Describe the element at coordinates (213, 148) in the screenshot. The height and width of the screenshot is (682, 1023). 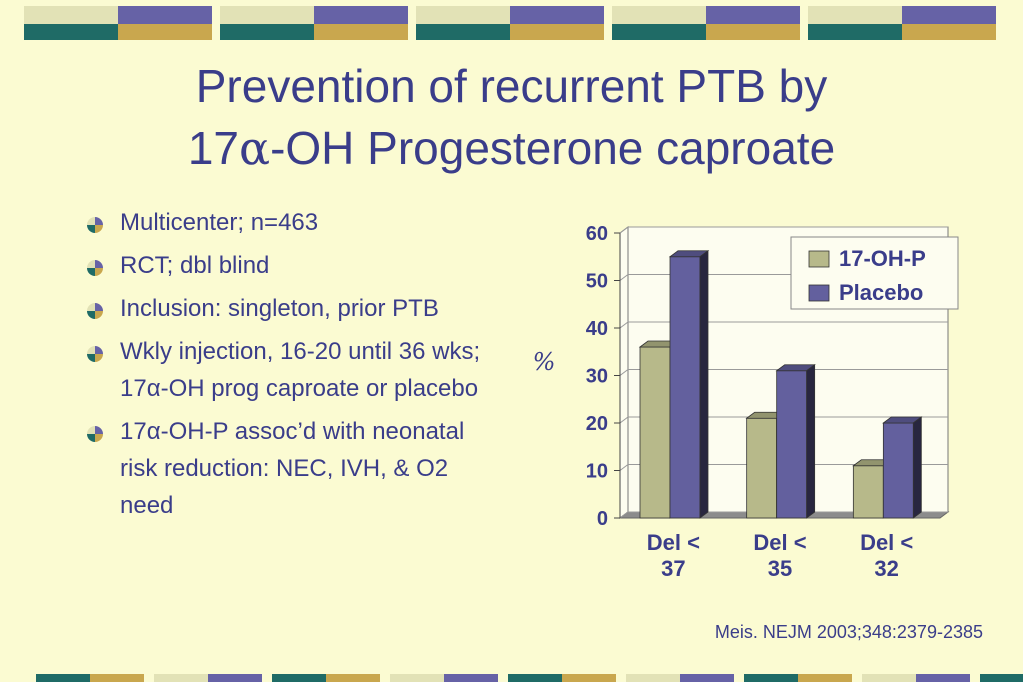
I see `title-number: 17` at that location.